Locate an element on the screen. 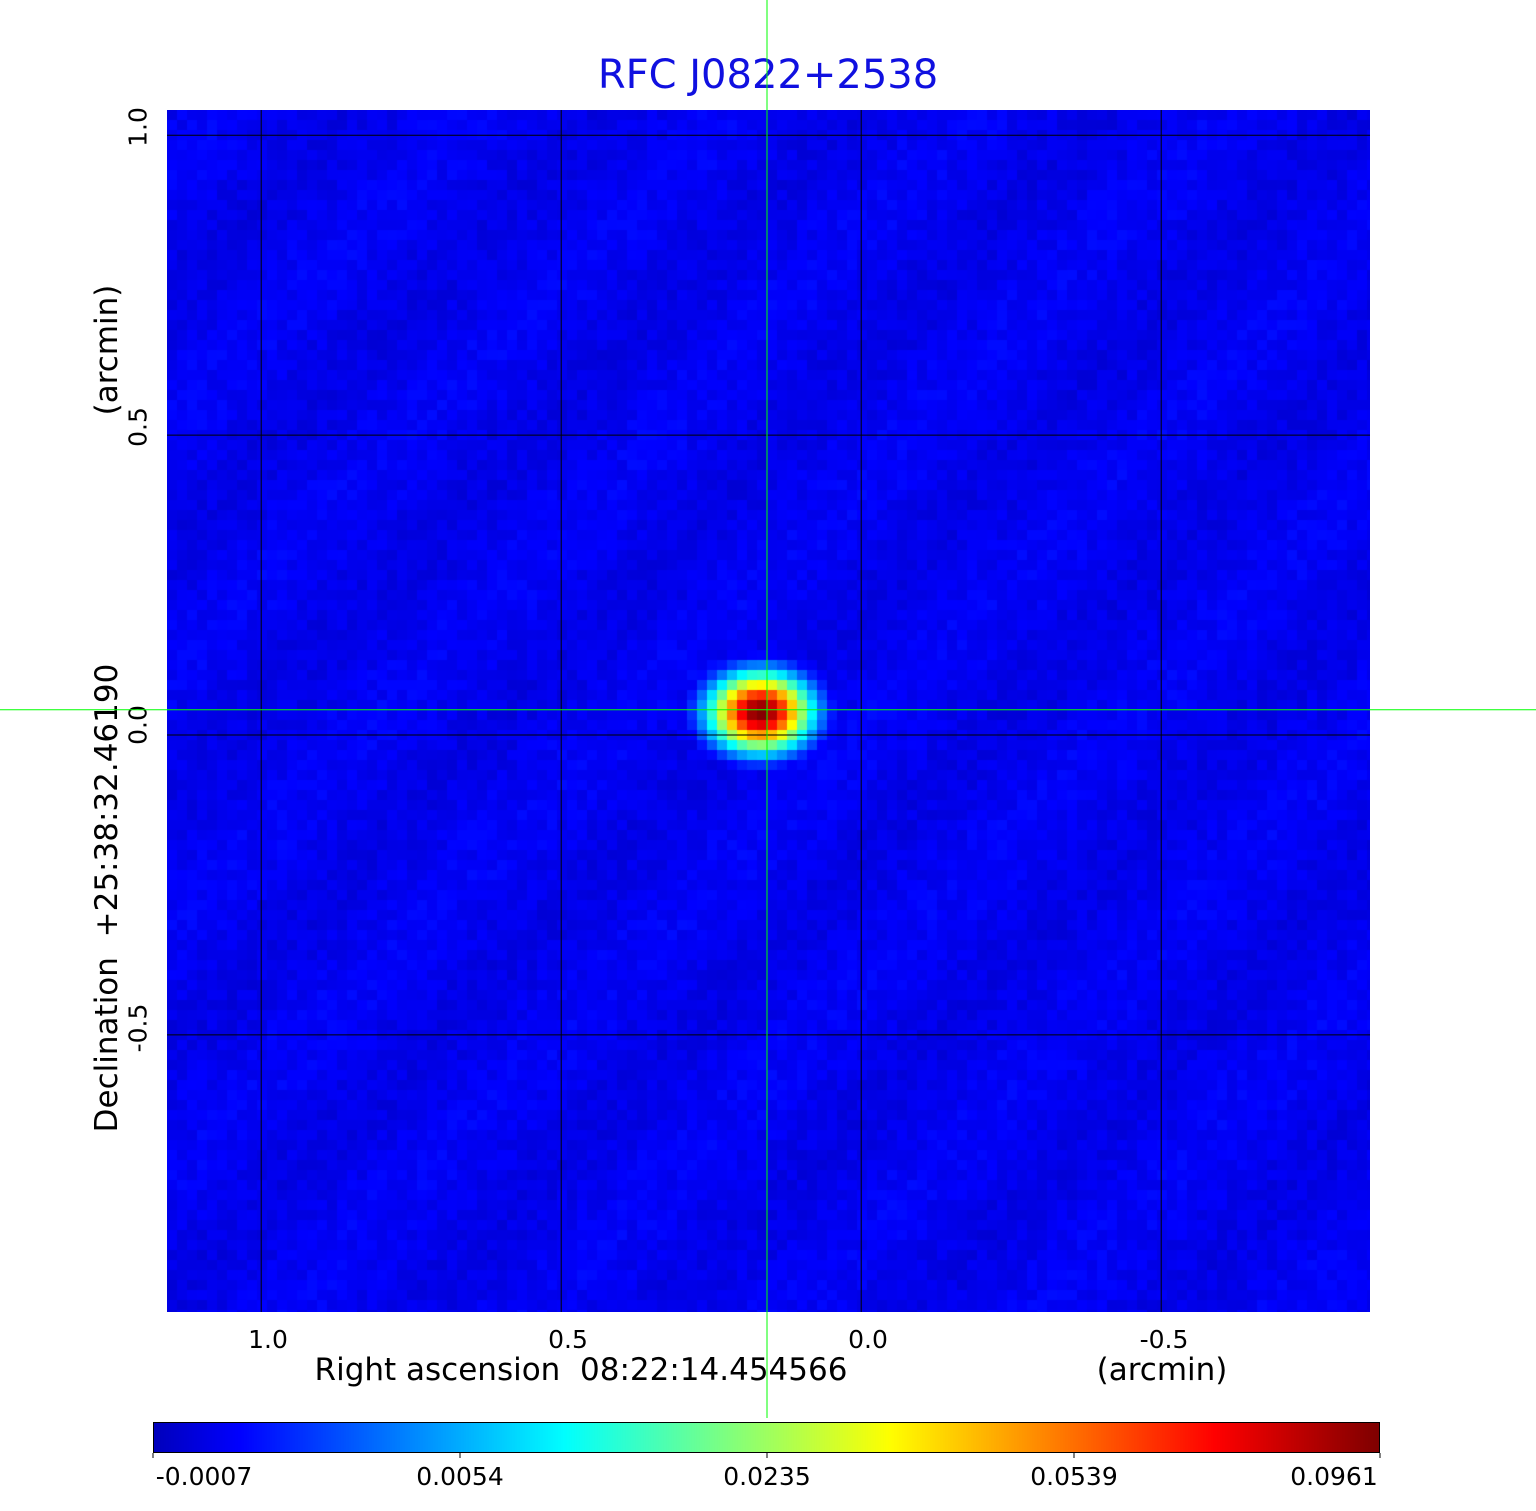 This screenshot has width=1536, height=1511. y-axis-unit: (arcmin) is located at coordinates (107, 350).